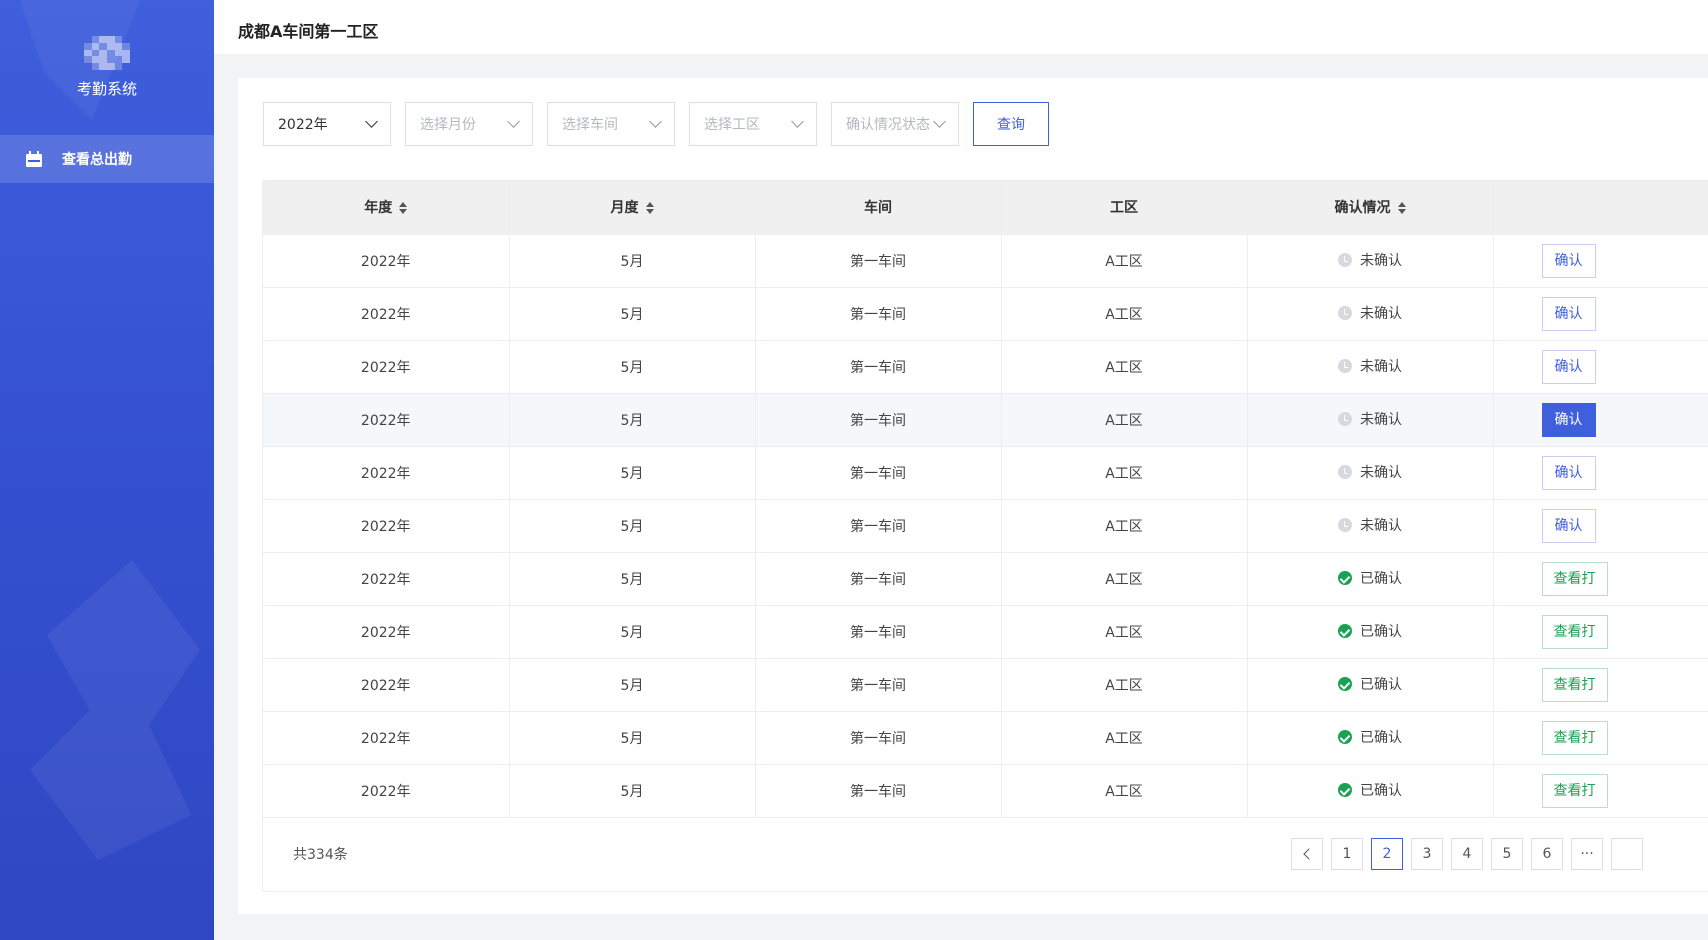 This screenshot has width=1708, height=940. I want to click on total-count: 共334条, so click(320, 855).